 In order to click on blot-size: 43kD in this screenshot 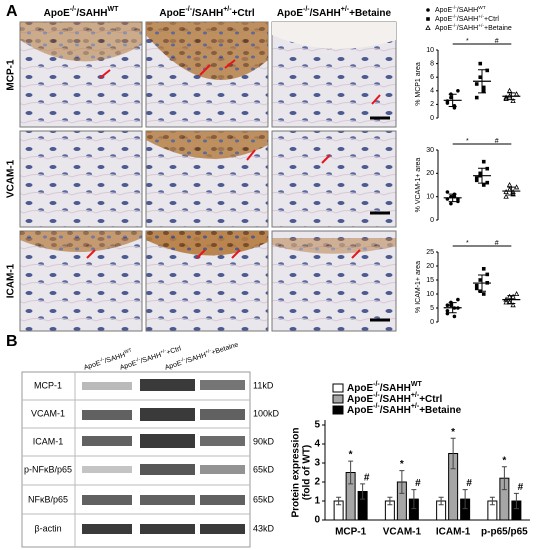, I will do `click(264, 528)`.